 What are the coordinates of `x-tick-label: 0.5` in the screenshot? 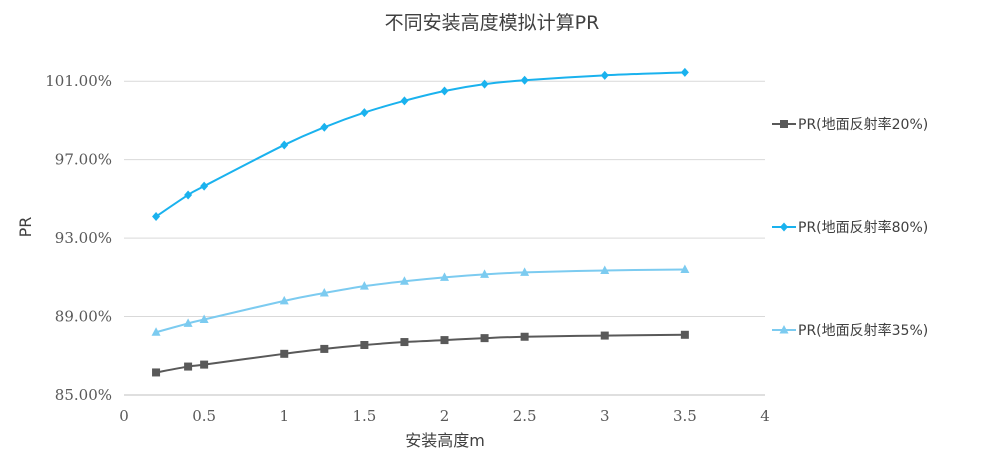 It's located at (204, 416).